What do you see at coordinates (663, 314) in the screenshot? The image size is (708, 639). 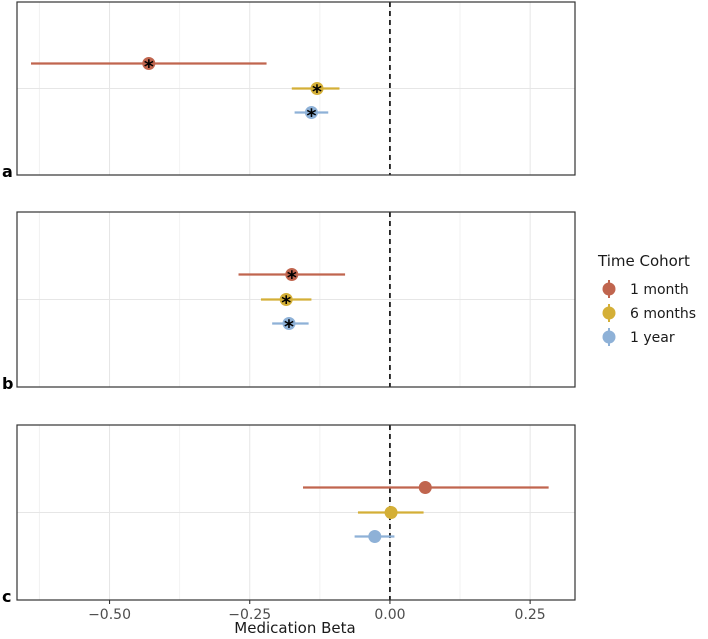 I see `legend-label: 6 months` at bounding box center [663, 314].